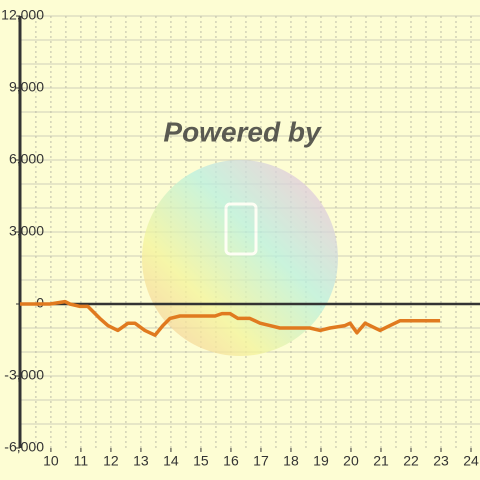 This screenshot has width=480, height=480. What do you see at coordinates (411, 461) in the screenshot?
I see `x-tick-label: 22` at bounding box center [411, 461].